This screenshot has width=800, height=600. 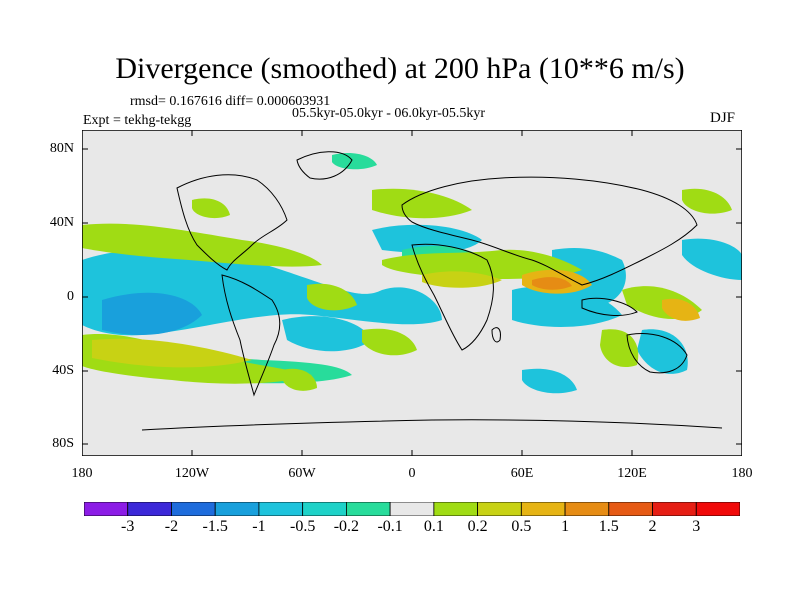 What do you see at coordinates (521, 526) in the screenshot?
I see `colorbar-label: 0.5` at bounding box center [521, 526].